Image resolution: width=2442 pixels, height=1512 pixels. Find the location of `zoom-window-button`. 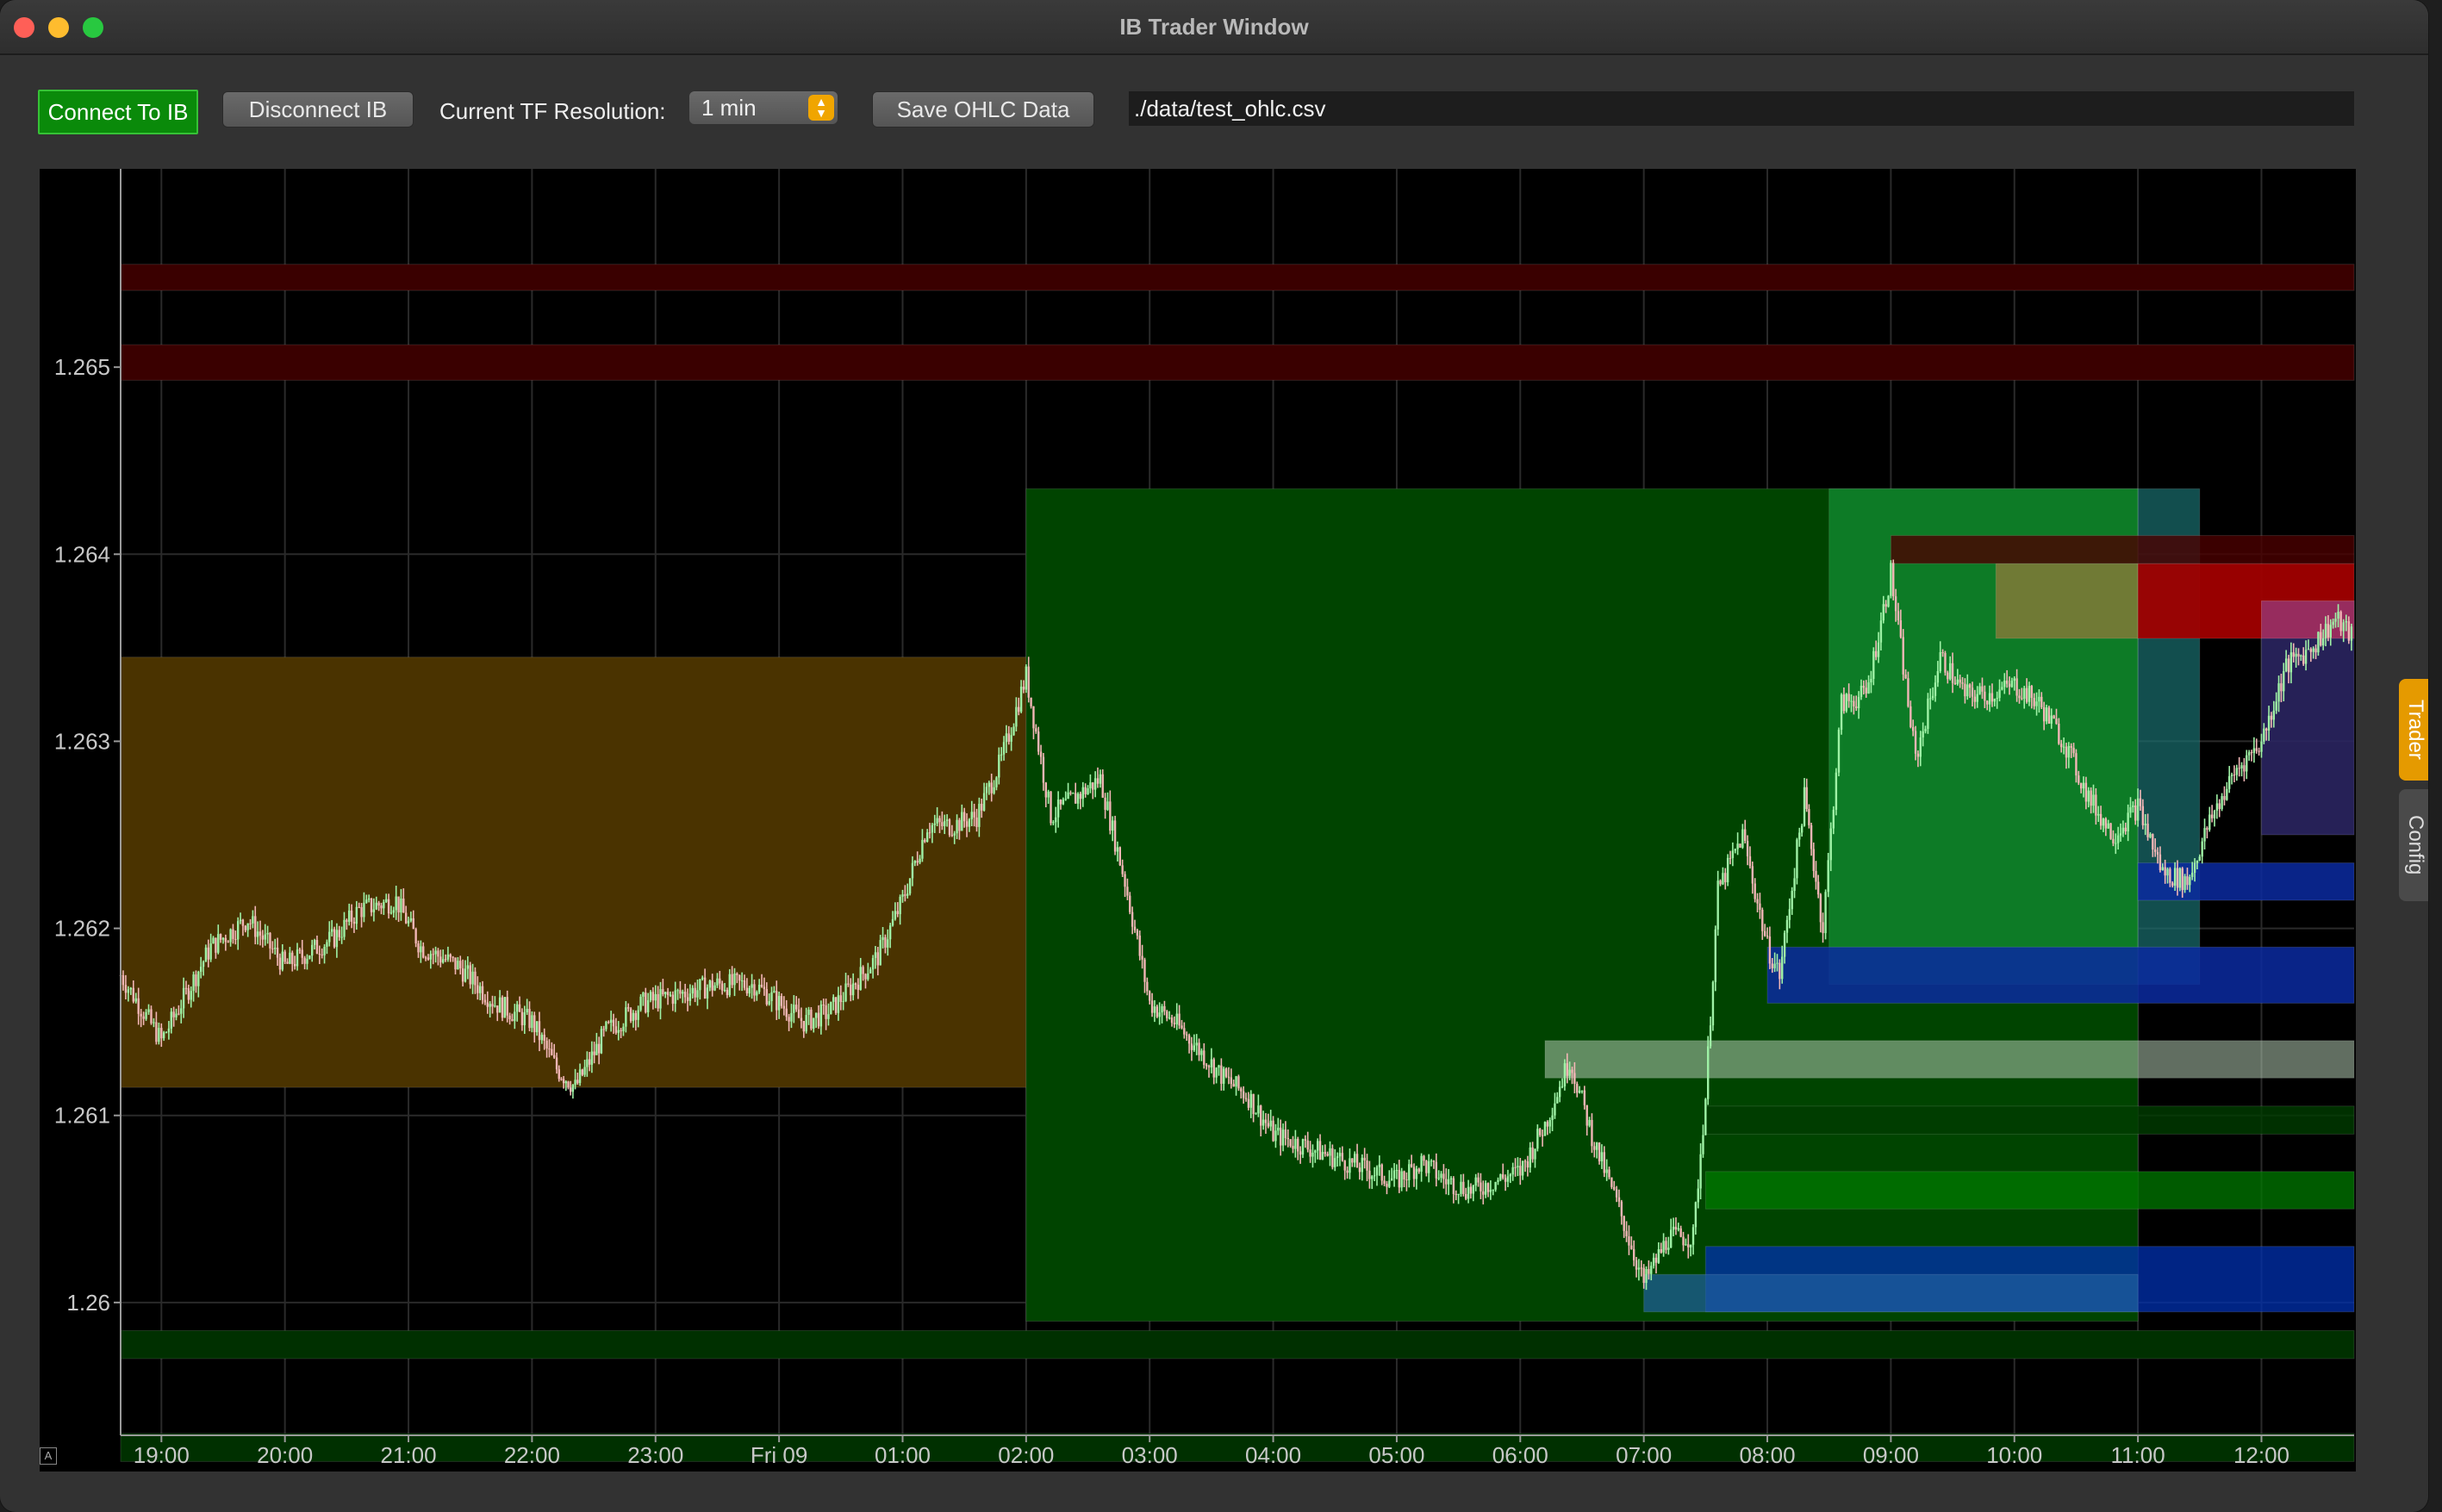

zoom-window-button is located at coordinates (93, 28).